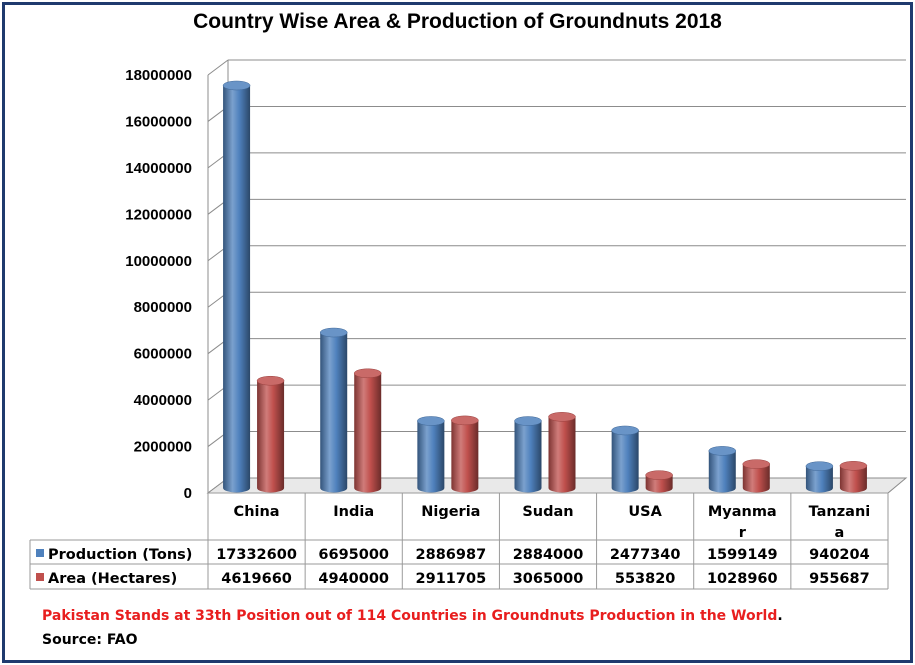  I want to click on y-tick-label: 10000000, so click(158, 261).